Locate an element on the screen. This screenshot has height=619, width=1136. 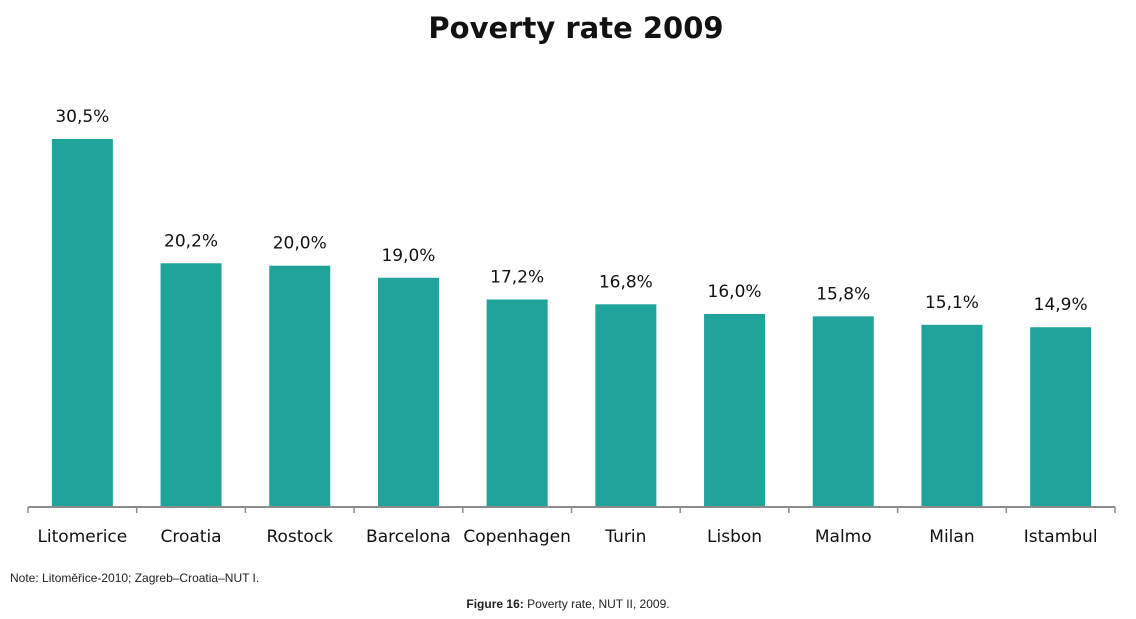
bar-istambul is located at coordinates (1061, 417).